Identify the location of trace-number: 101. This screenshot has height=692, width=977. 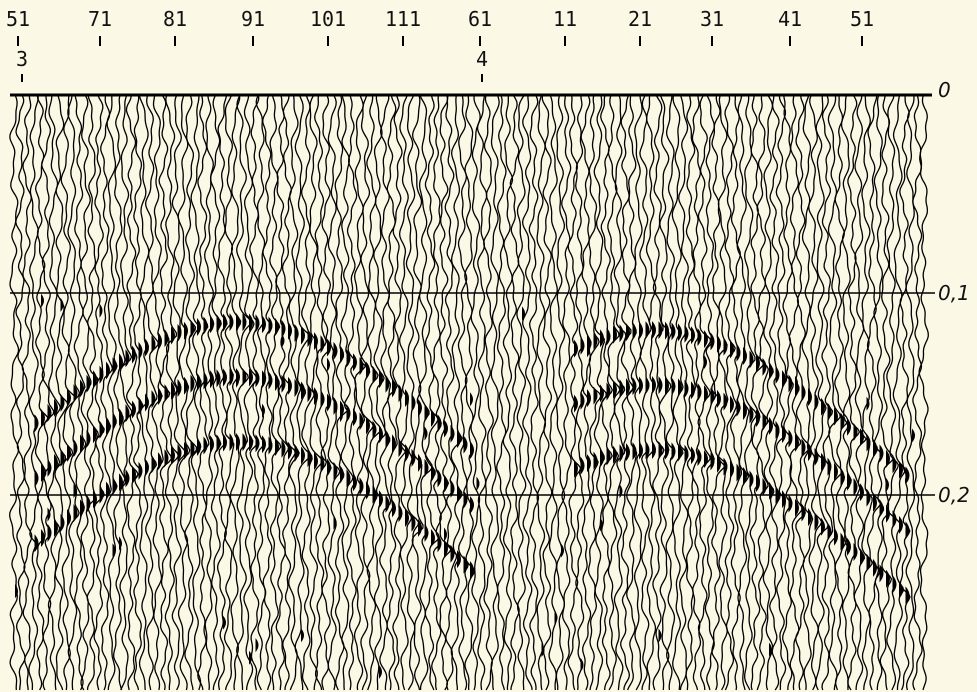
(328, 19).